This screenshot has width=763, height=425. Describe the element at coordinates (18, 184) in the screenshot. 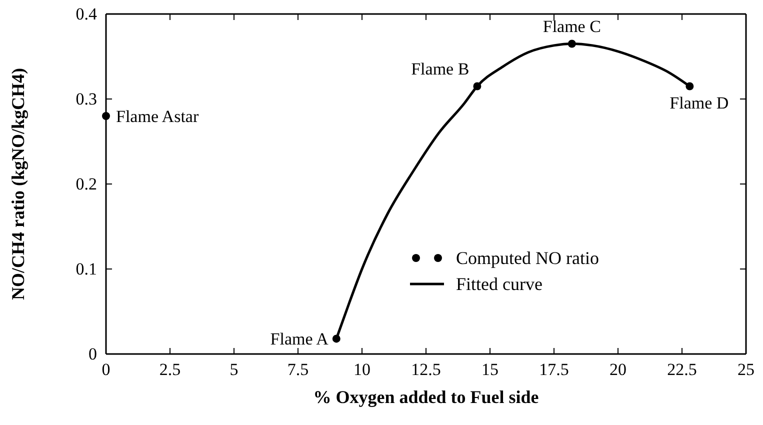

I see `y-axis-title: NO/CH4 ratio (kgNO/kgCH4)` at that location.